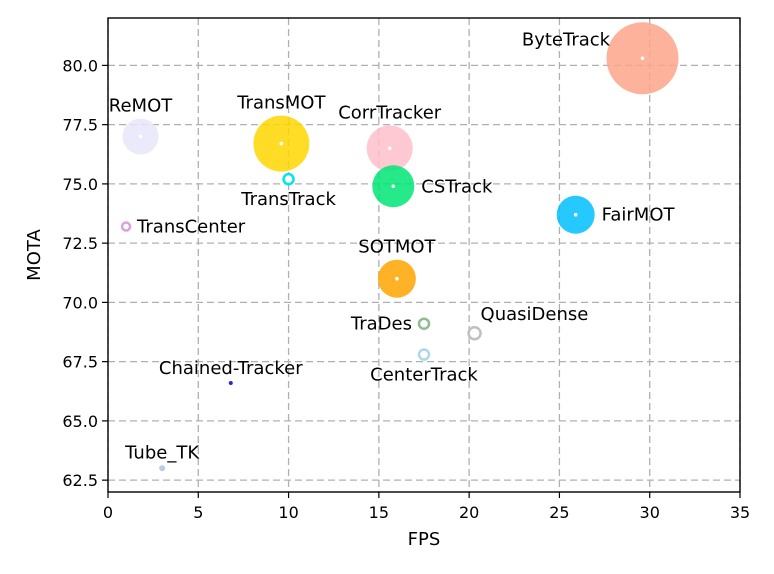 The image size is (774, 574). What do you see at coordinates (80, 362) in the screenshot?
I see `y-tick-label: 67.5` at bounding box center [80, 362].